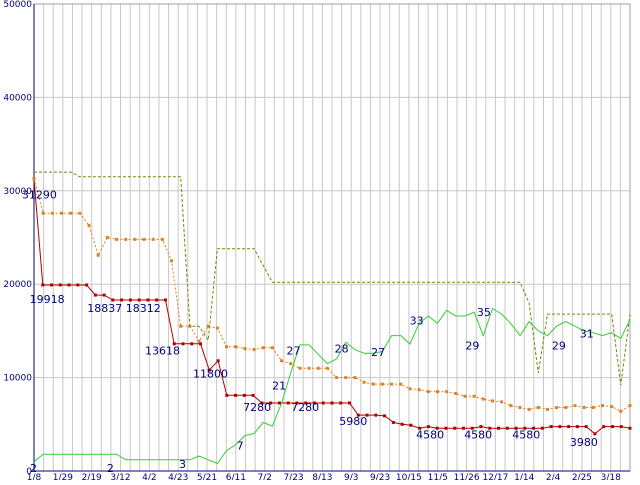 This screenshot has width=640, height=485. What do you see at coordinates (39, 194) in the screenshot?
I see `data-label: 31290` at bounding box center [39, 194].